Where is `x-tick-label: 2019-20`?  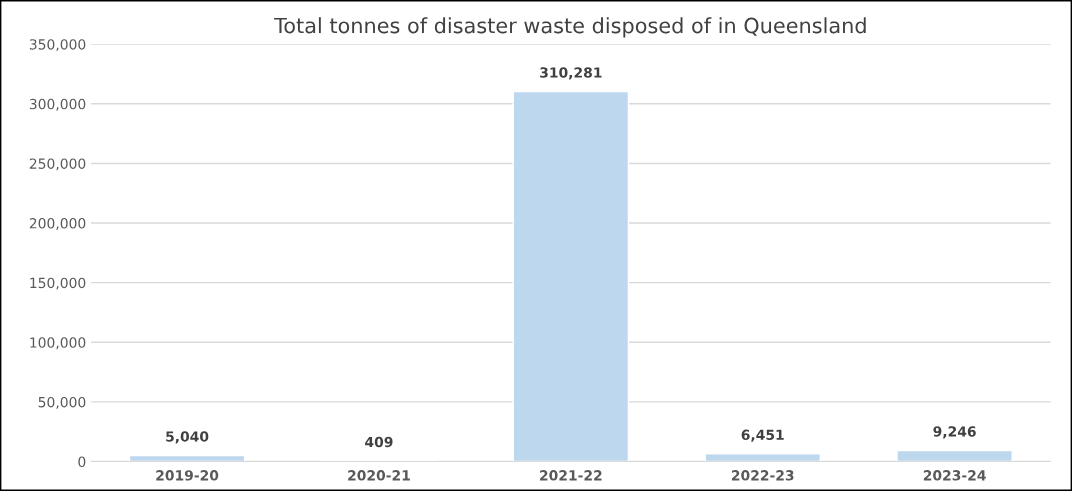 x-tick-label: 2019-20 is located at coordinates (187, 475).